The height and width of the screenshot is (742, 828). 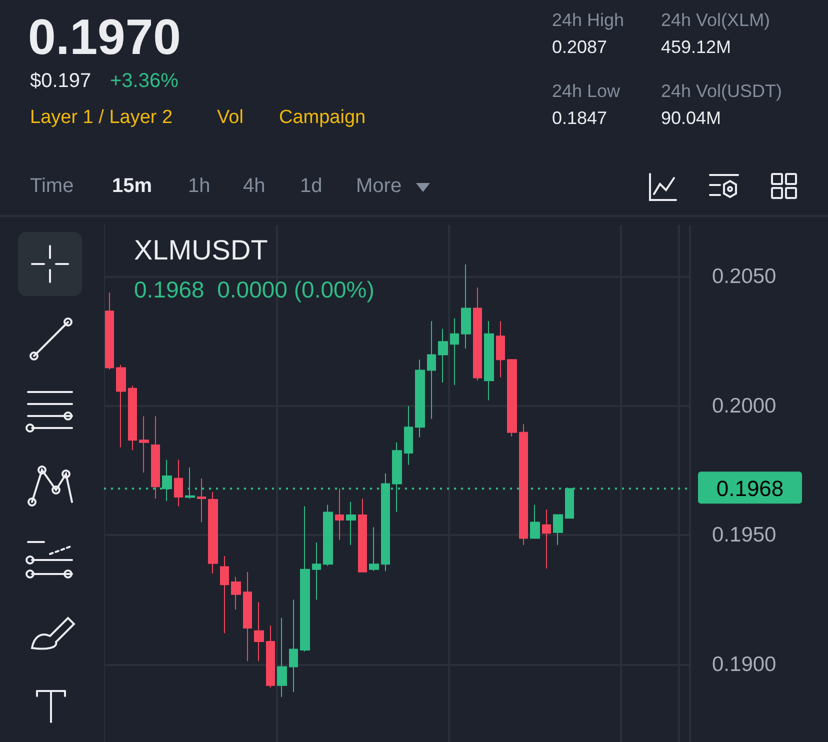 I want to click on text: 24h Vol(XLM), so click(x=715, y=20).